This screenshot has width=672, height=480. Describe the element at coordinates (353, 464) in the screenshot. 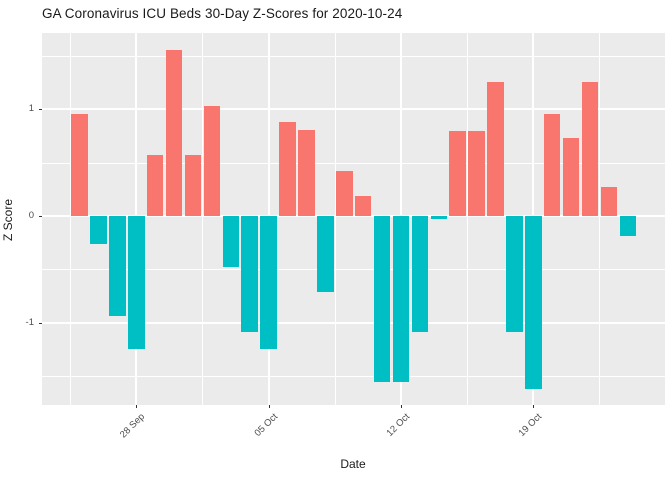

I see `x-axis-title: Date` at that location.